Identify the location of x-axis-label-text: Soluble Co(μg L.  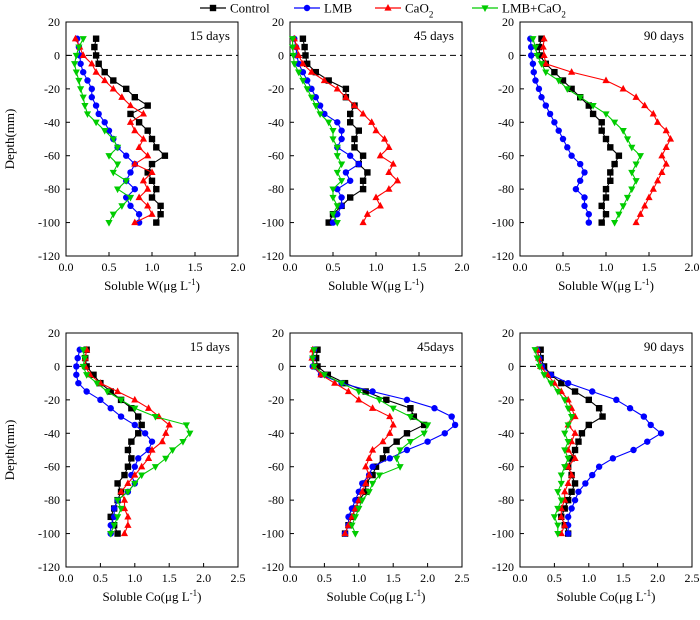
(146, 596).